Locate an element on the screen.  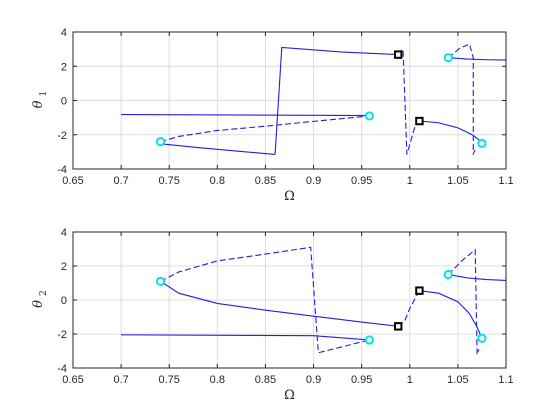
y-axis-label-subscript: 1 is located at coordinates (44, 94).